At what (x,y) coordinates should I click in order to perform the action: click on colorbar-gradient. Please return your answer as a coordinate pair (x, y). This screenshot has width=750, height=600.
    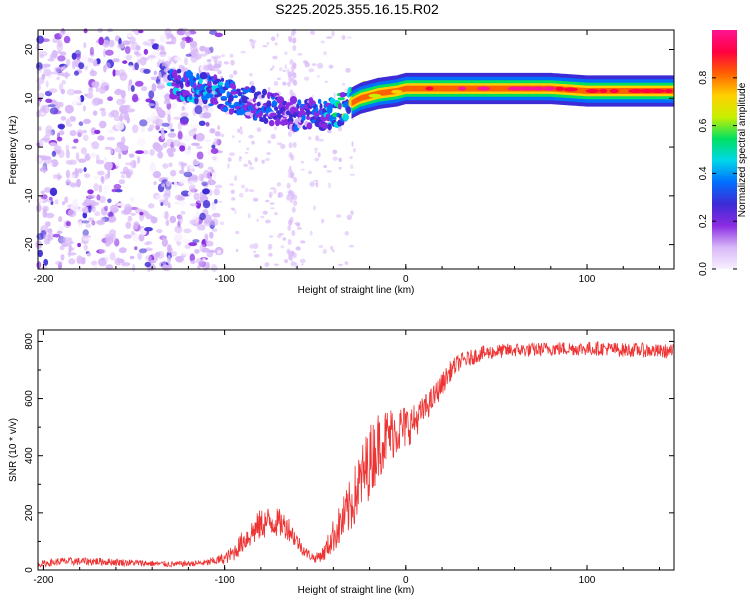
    Looking at the image, I should click on (724, 149).